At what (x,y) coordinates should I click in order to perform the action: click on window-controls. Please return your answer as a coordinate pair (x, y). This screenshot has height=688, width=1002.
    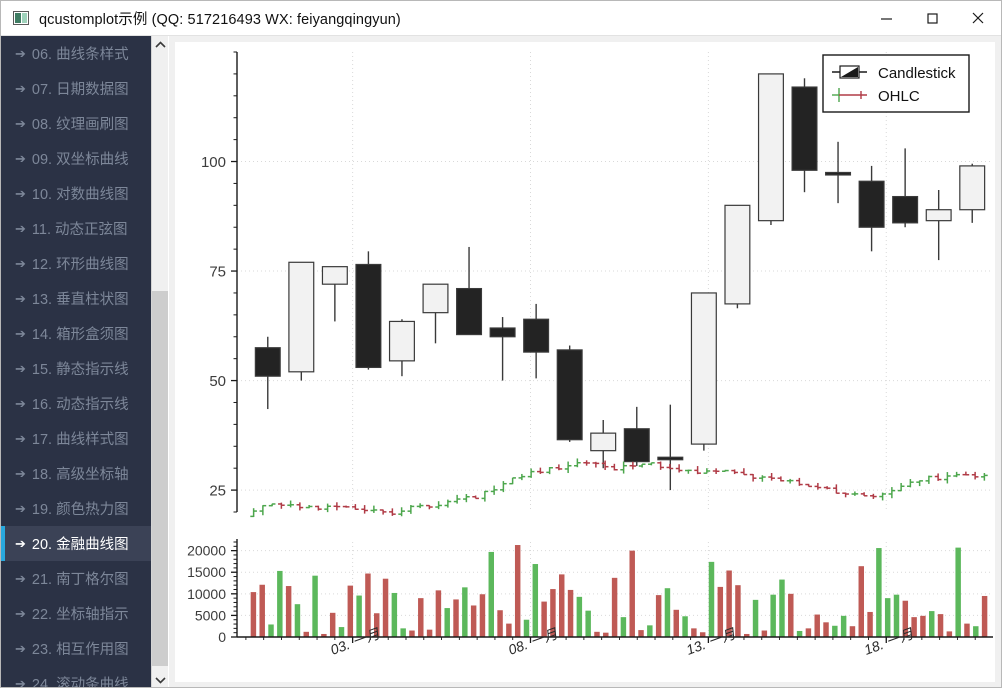
    Looking at the image, I should click on (932, 18).